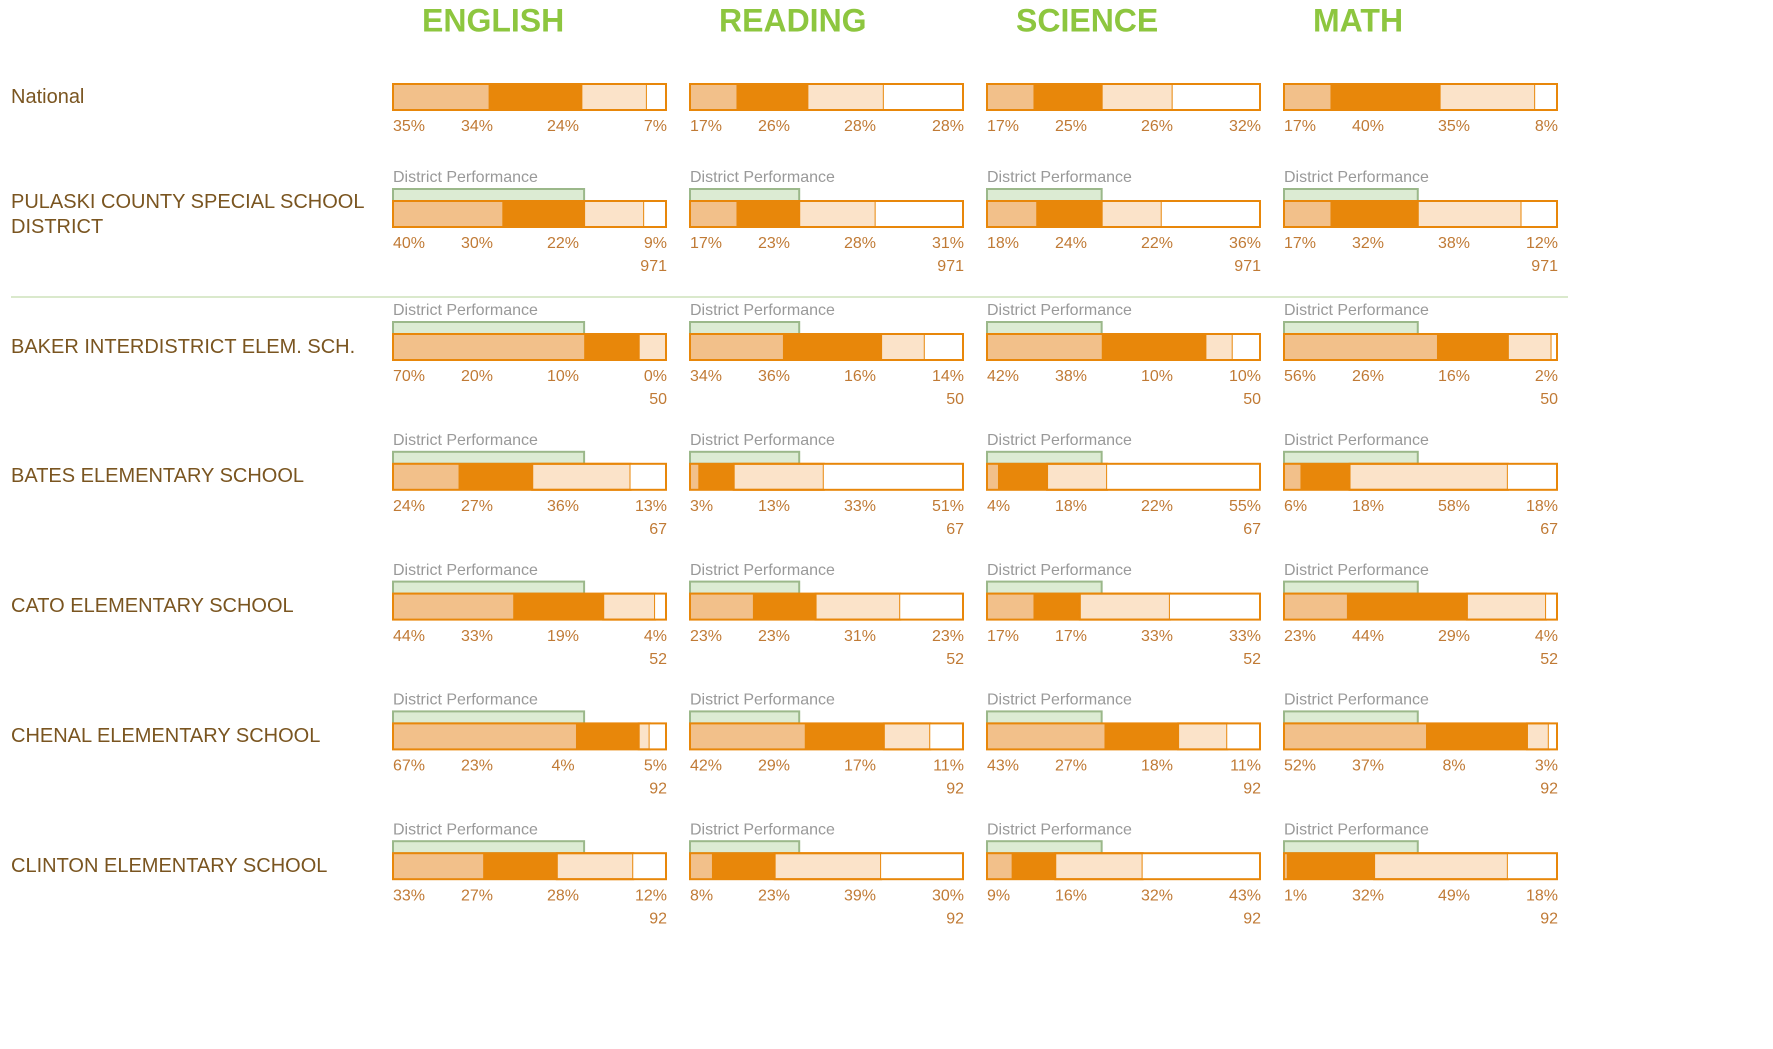 This screenshot has height=1049, width=1773. What do you see at coordinates (187, 214) in the screenshot?
I see `row-name: PULASKI COUNTY SPECIAL SCHOOL DISTRICT` at bounding box center [187, 214].